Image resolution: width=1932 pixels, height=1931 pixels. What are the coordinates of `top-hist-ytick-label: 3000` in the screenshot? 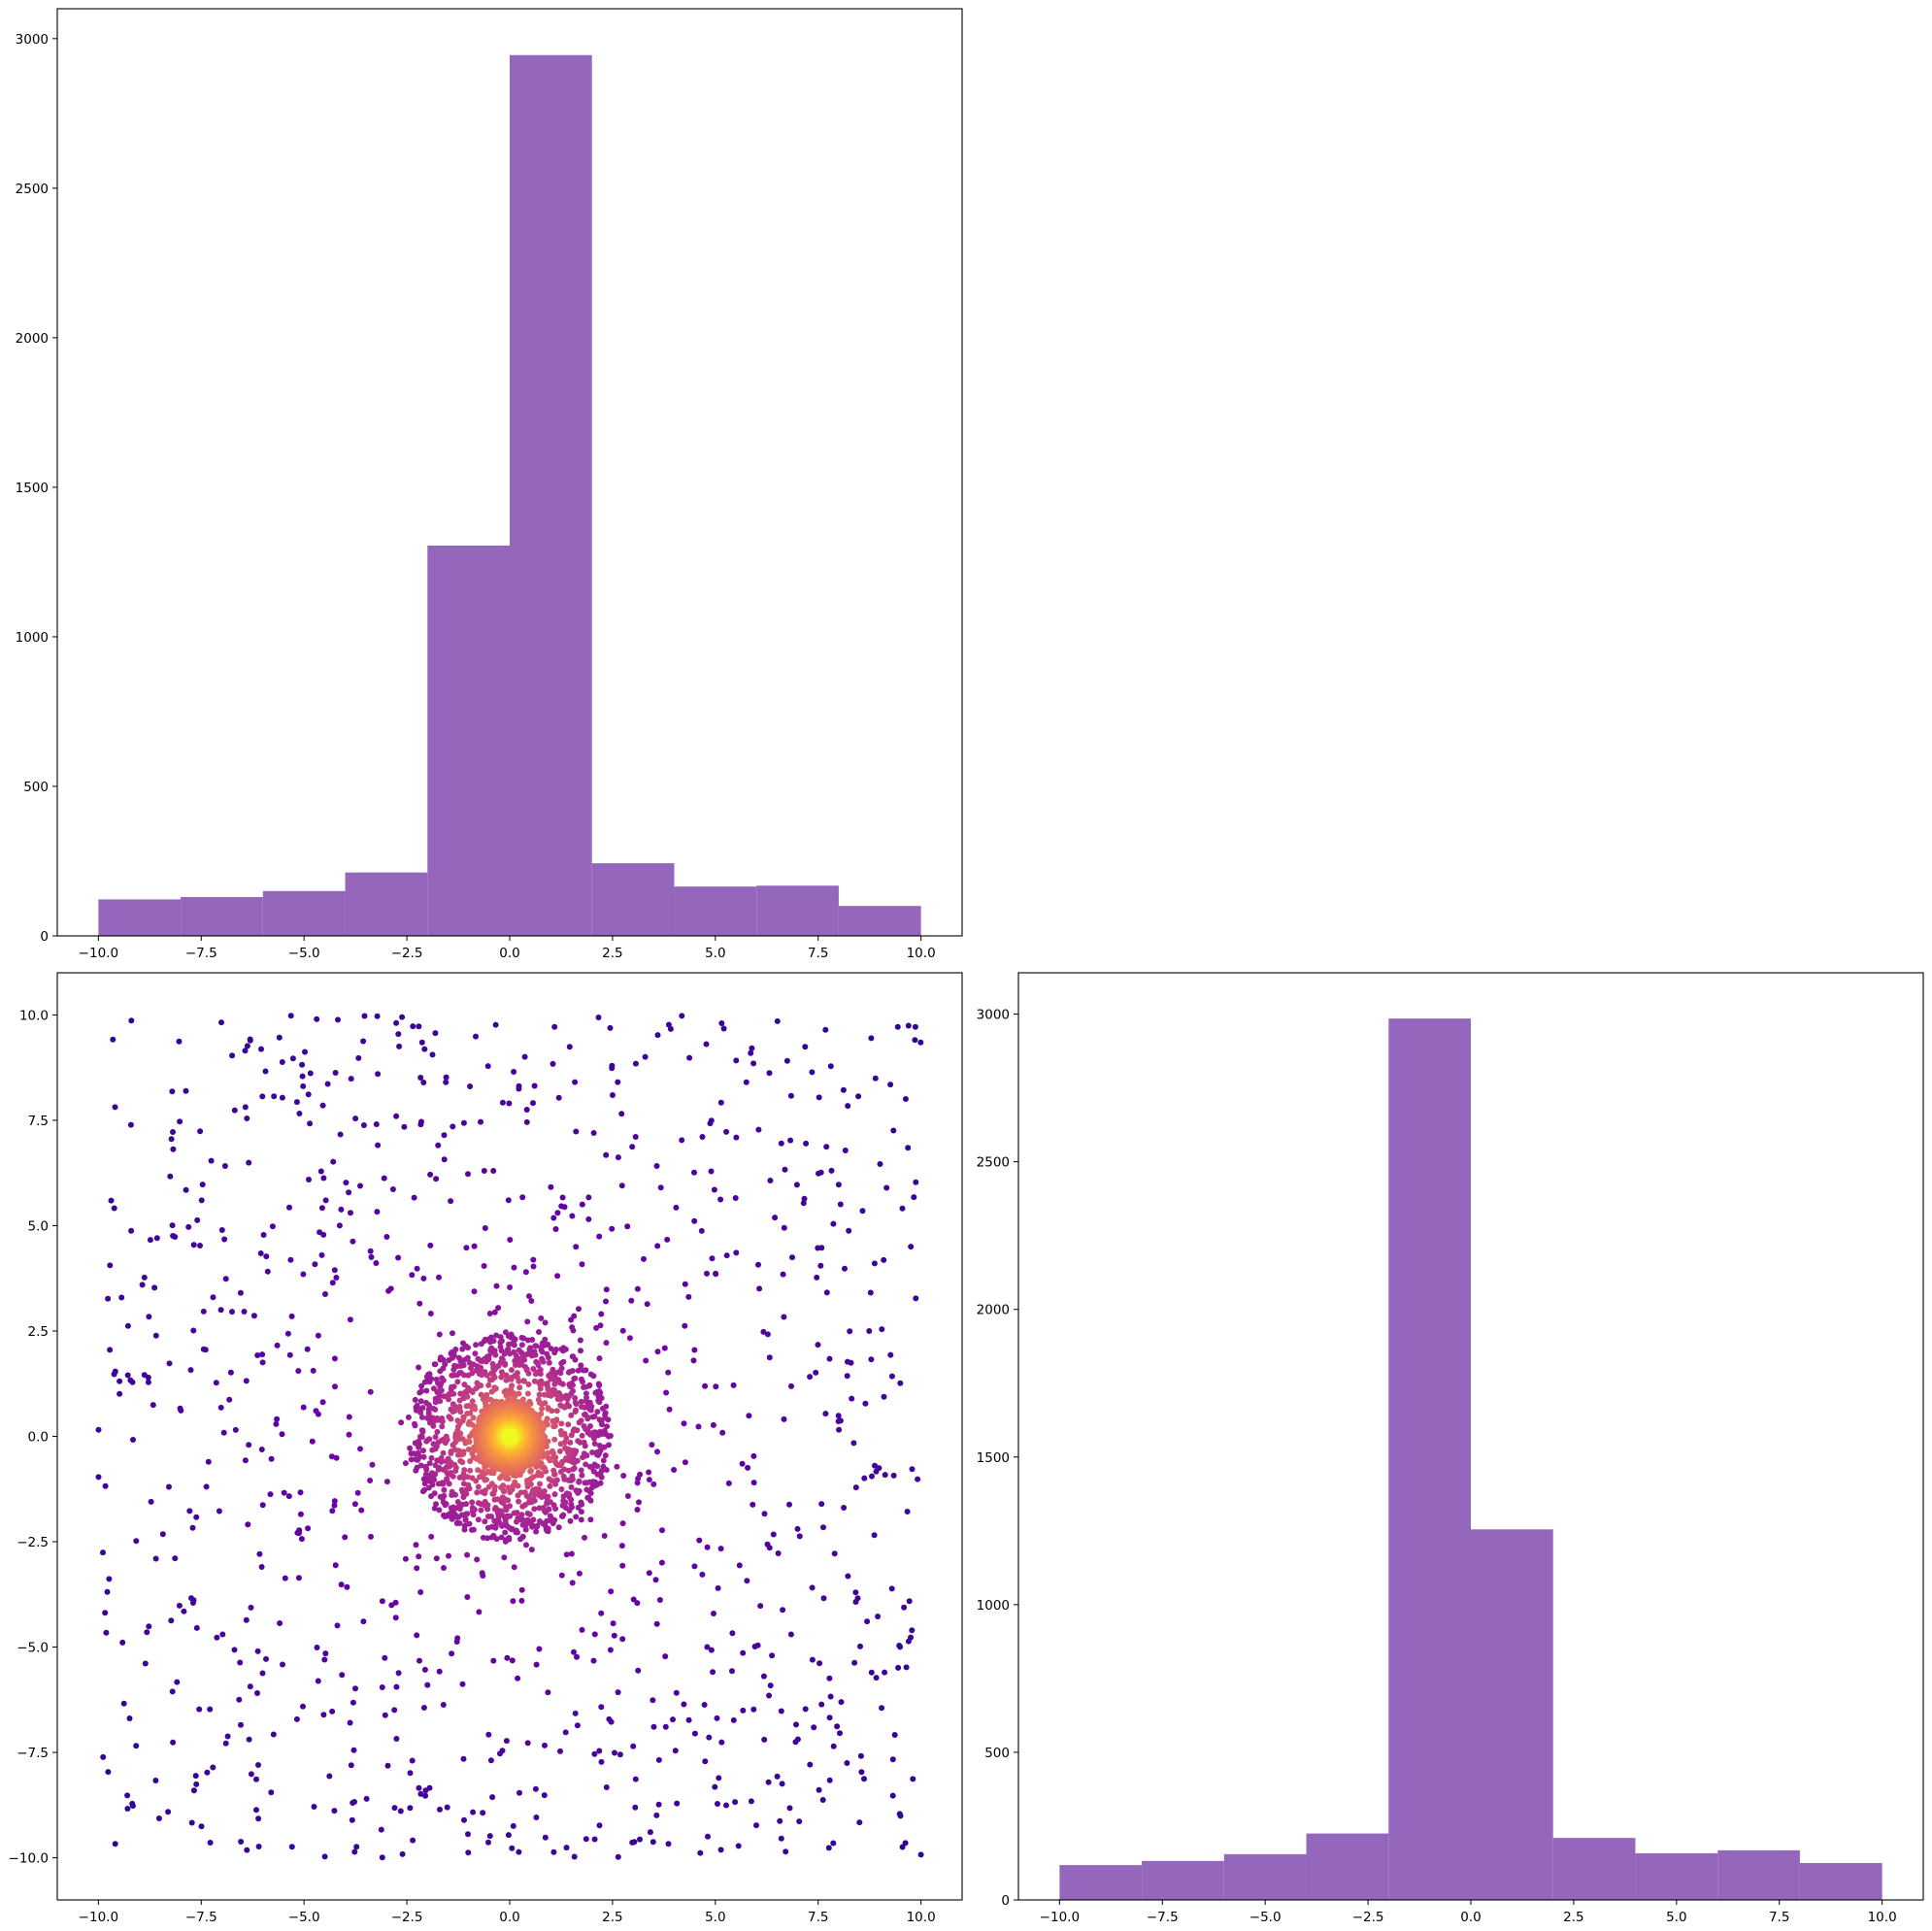 It's located at (32, 40).